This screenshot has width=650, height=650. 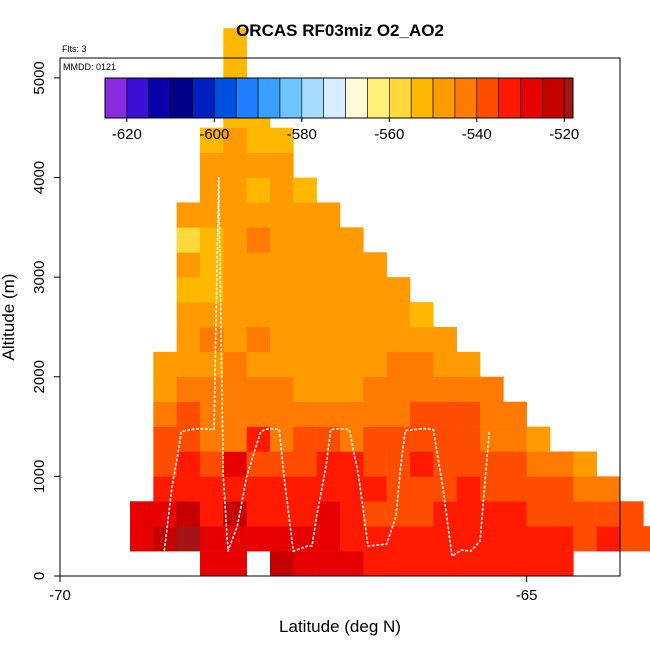 I want to click on x-tick-label: -65, so click(x=527, y=595).